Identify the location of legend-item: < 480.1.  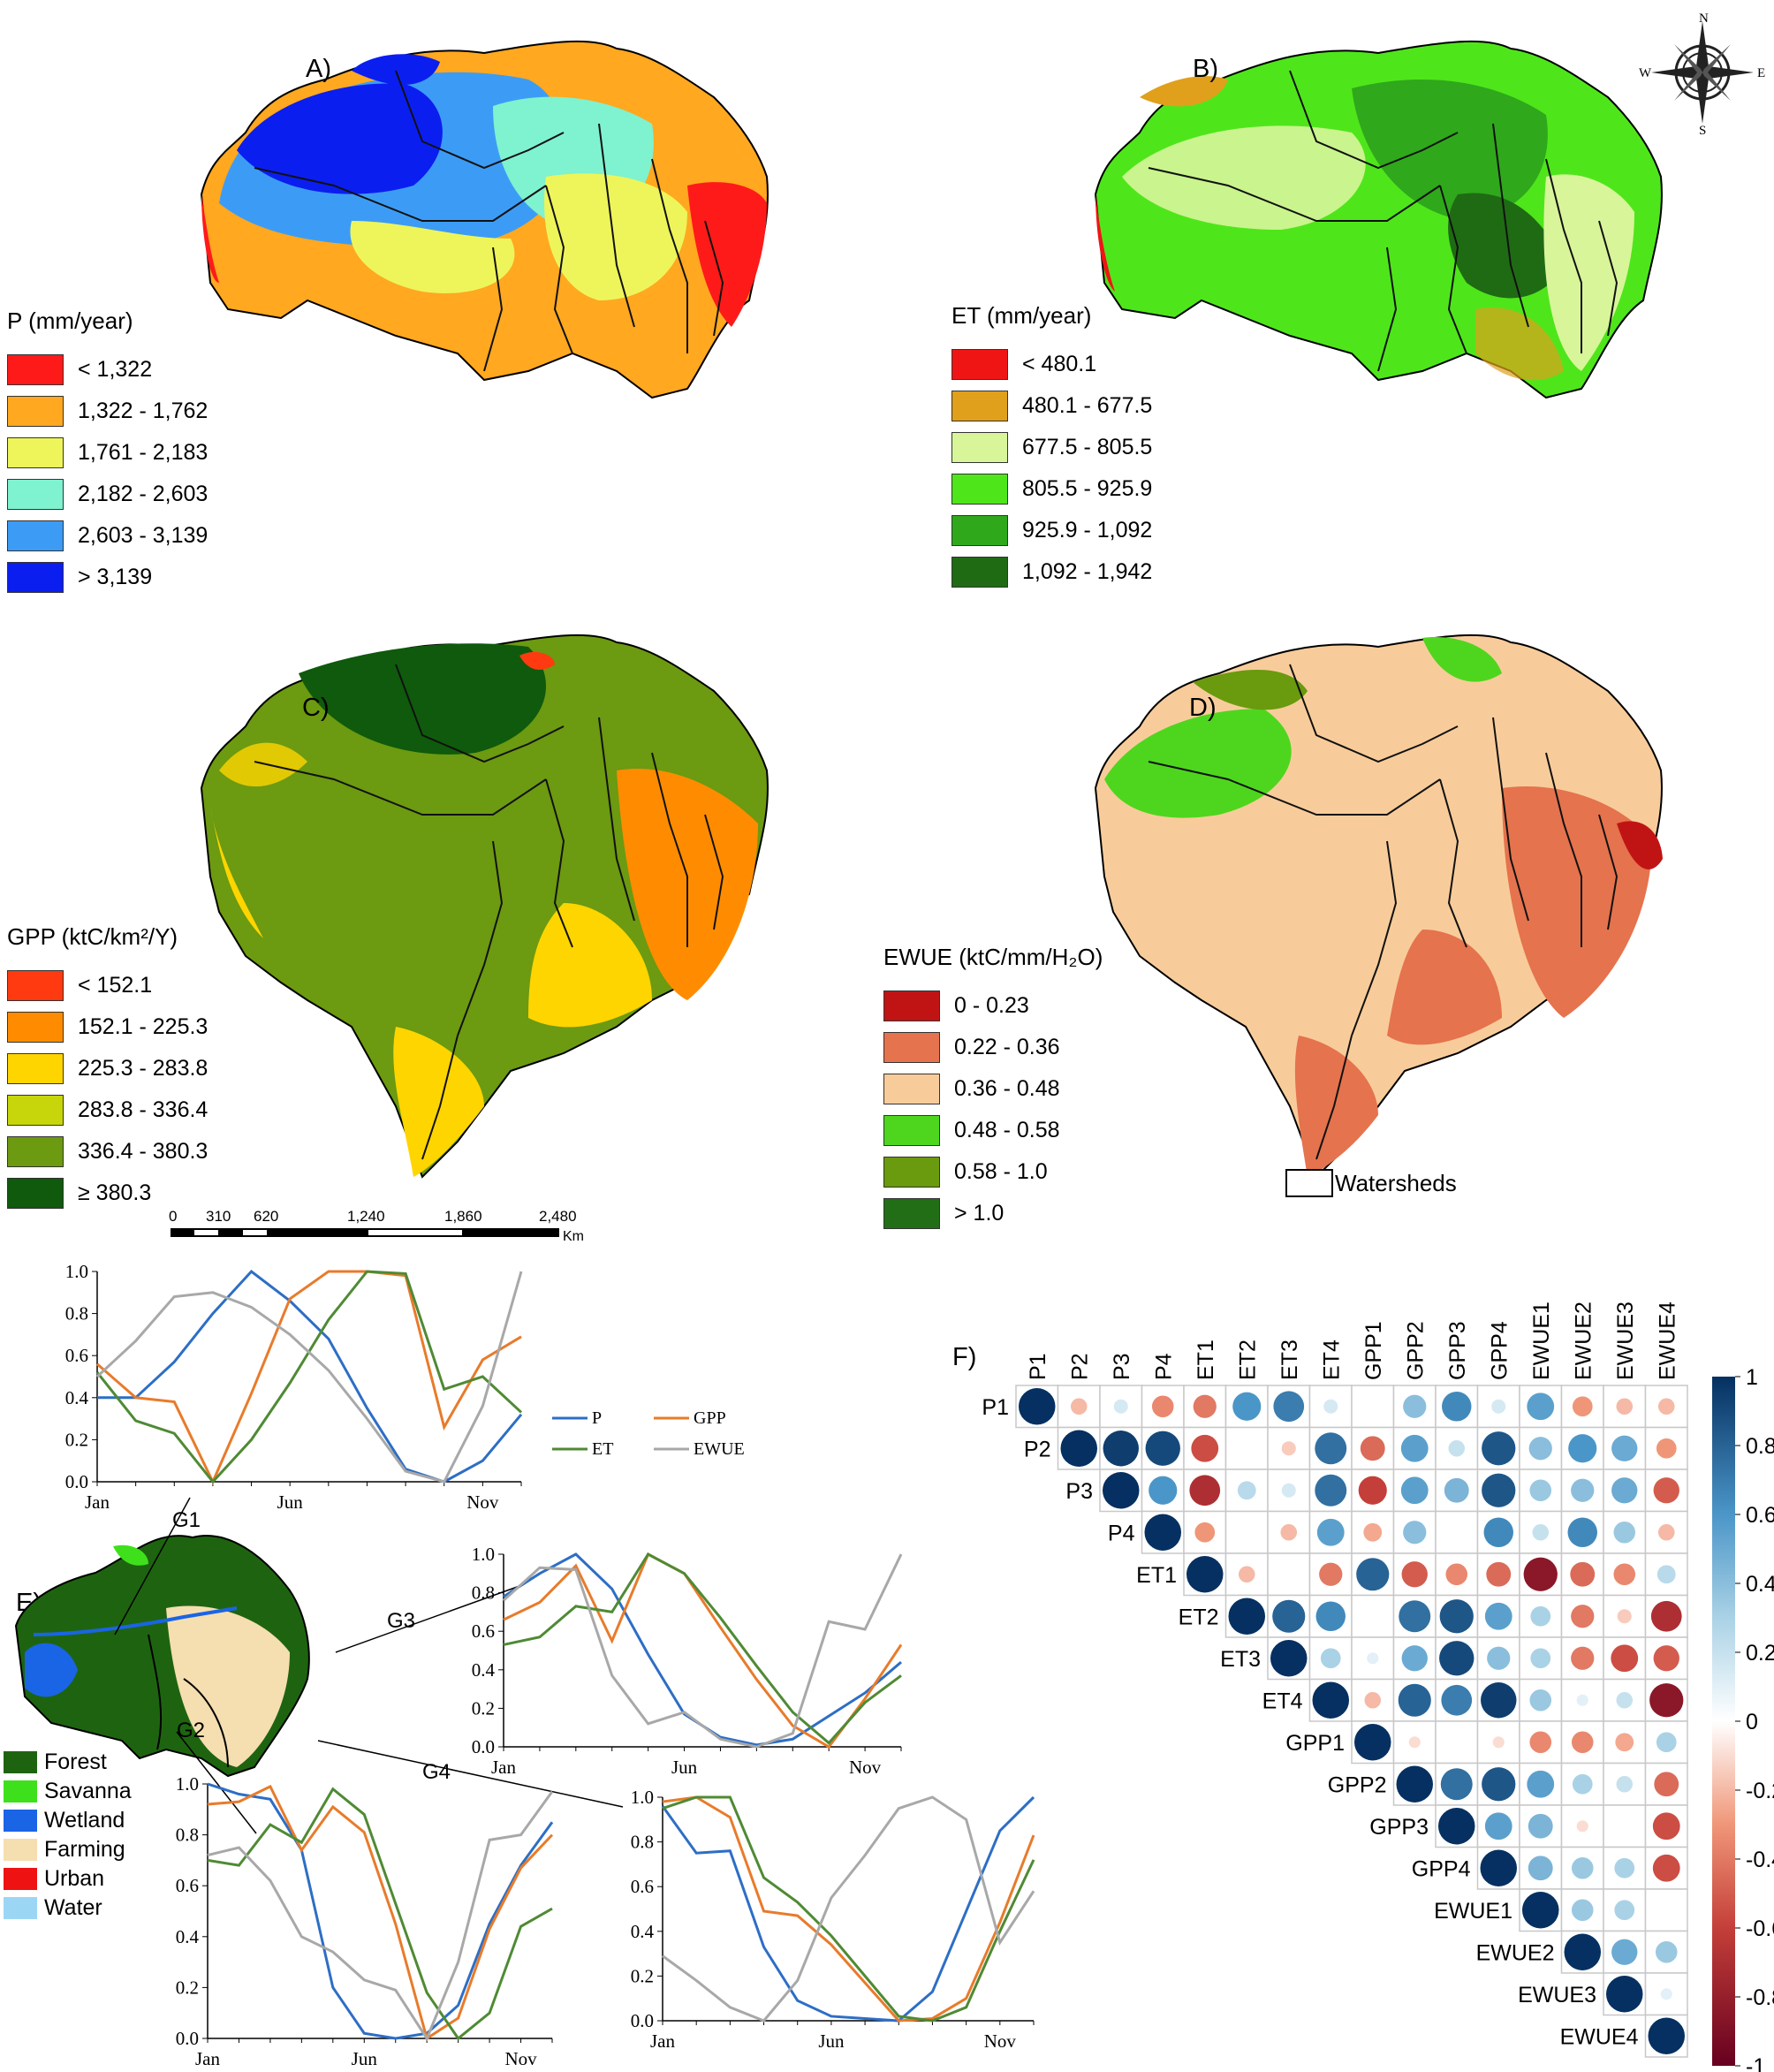
(1051, 365).